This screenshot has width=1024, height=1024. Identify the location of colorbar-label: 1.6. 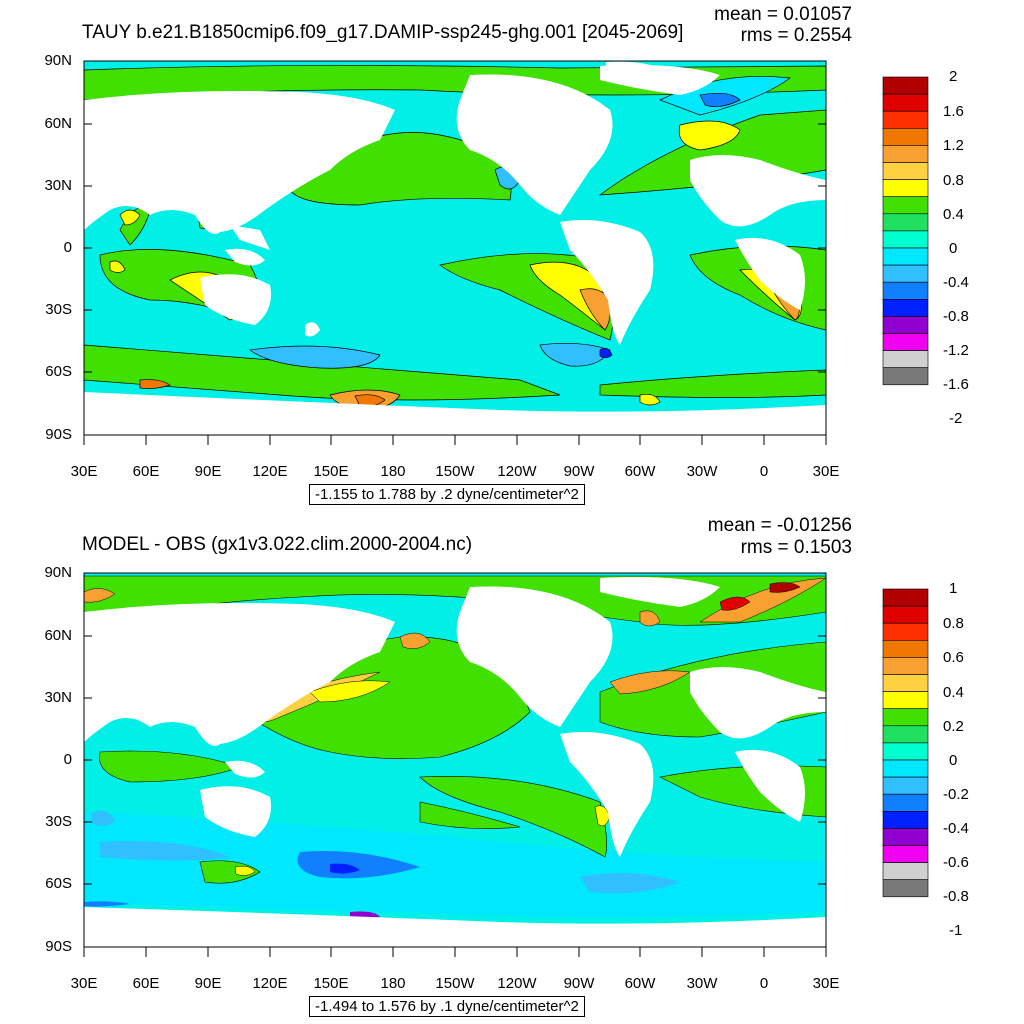
(953, 111).